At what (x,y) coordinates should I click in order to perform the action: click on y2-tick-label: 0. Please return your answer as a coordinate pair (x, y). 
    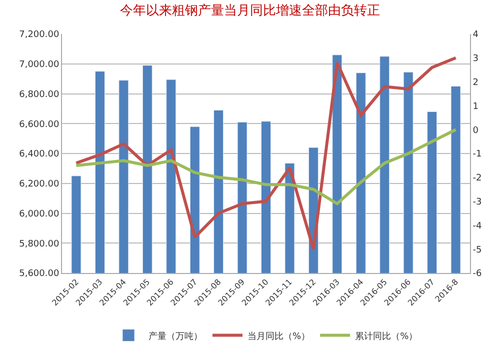
    Looking at the image, I should click on (475, 131).